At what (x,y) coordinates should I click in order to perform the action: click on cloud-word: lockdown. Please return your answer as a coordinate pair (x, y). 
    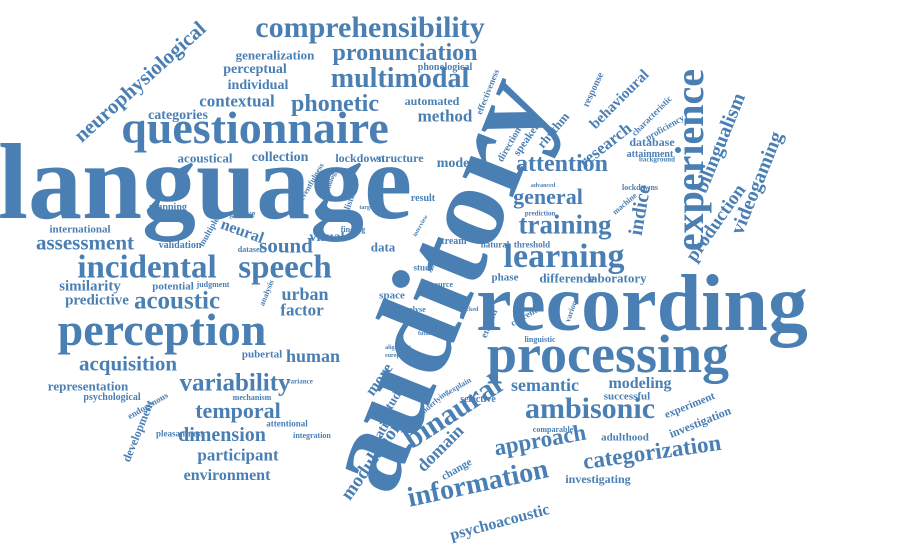
    Looking at the image, I should click on (360, 158).